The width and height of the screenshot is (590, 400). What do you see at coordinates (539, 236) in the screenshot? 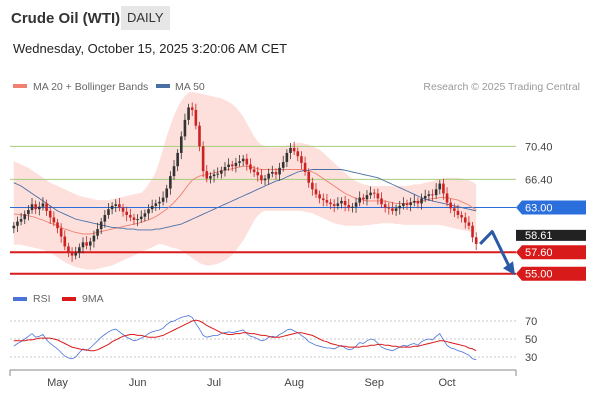
I see `current-price-label: 58.61` at bounding box center [539, 236].